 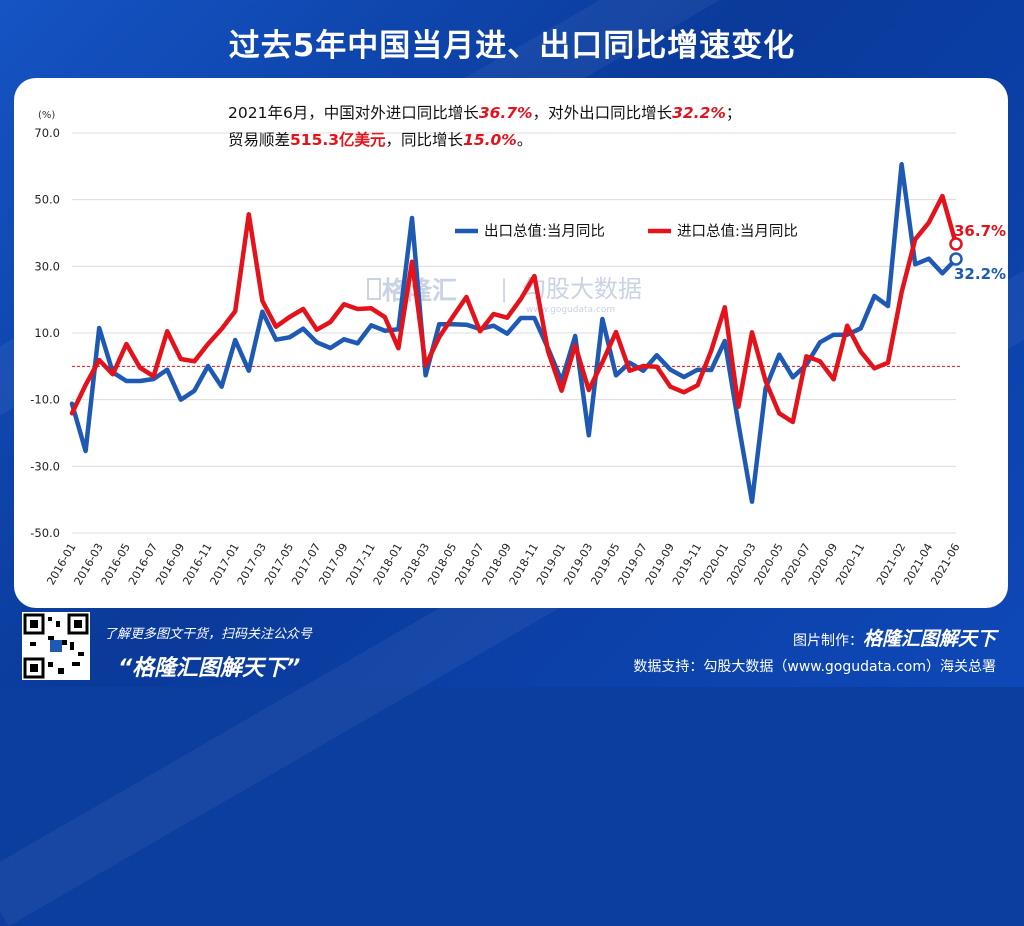 What do you see at coordinates (929, 639) in the screenshot?
I see `made-by-brand: 格隆汇图解天下` at bounding box center [929, 639].